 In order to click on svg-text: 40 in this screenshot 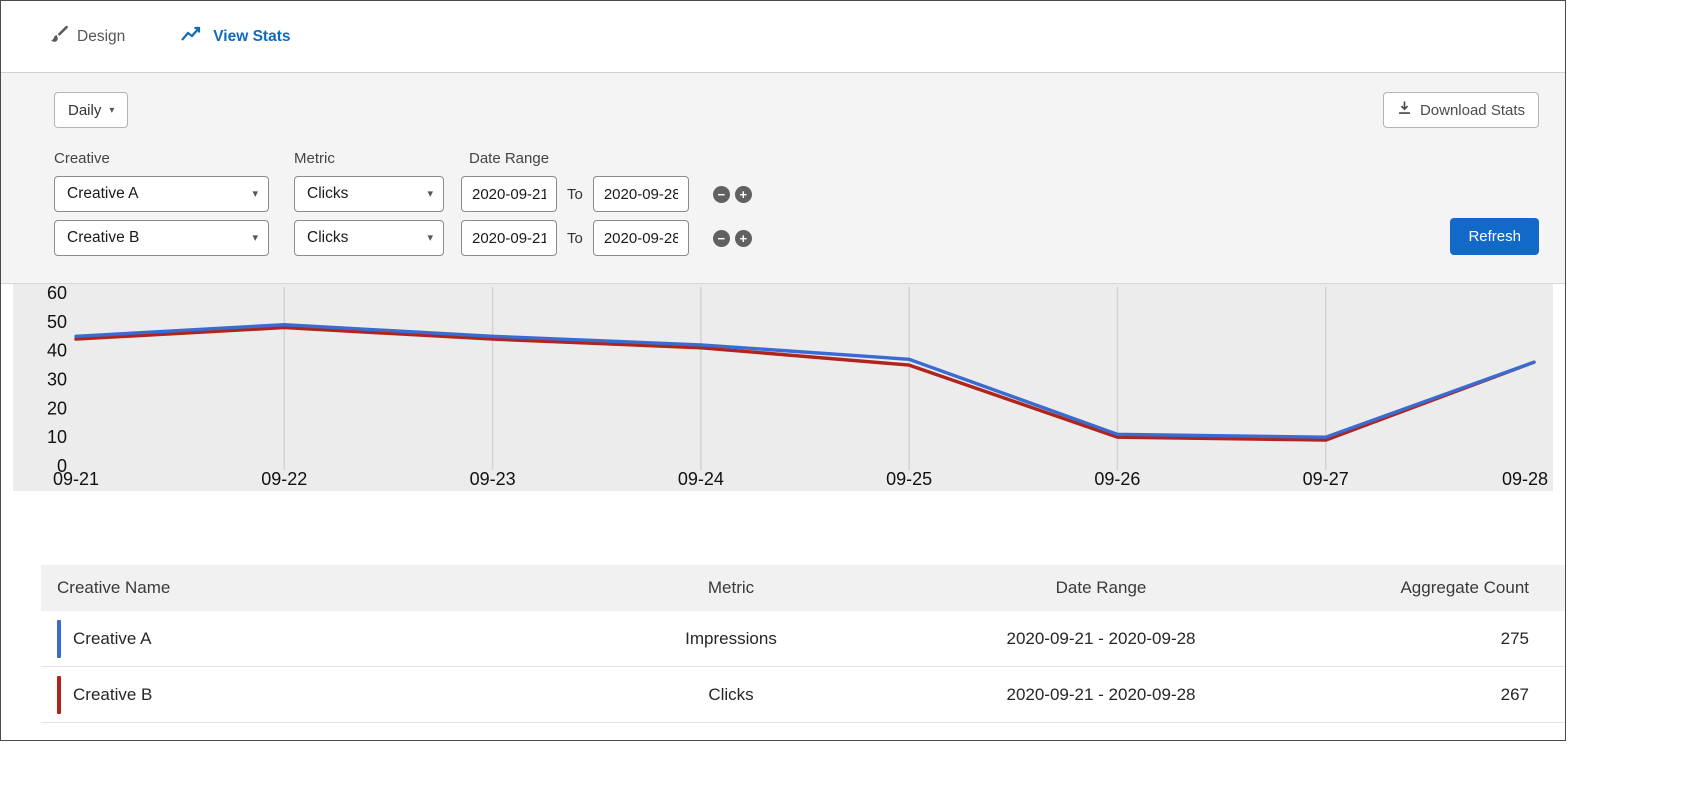, I will do `click(57, 351)`.